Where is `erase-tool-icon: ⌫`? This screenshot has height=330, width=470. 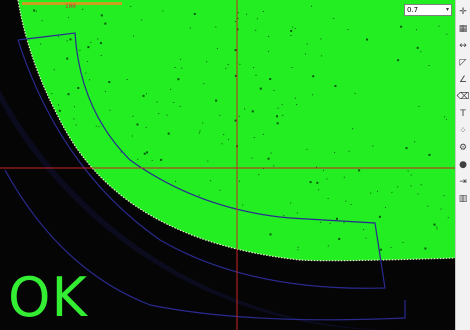 erase-tool-icon: ⌫ is located at coordinates (463, 97).